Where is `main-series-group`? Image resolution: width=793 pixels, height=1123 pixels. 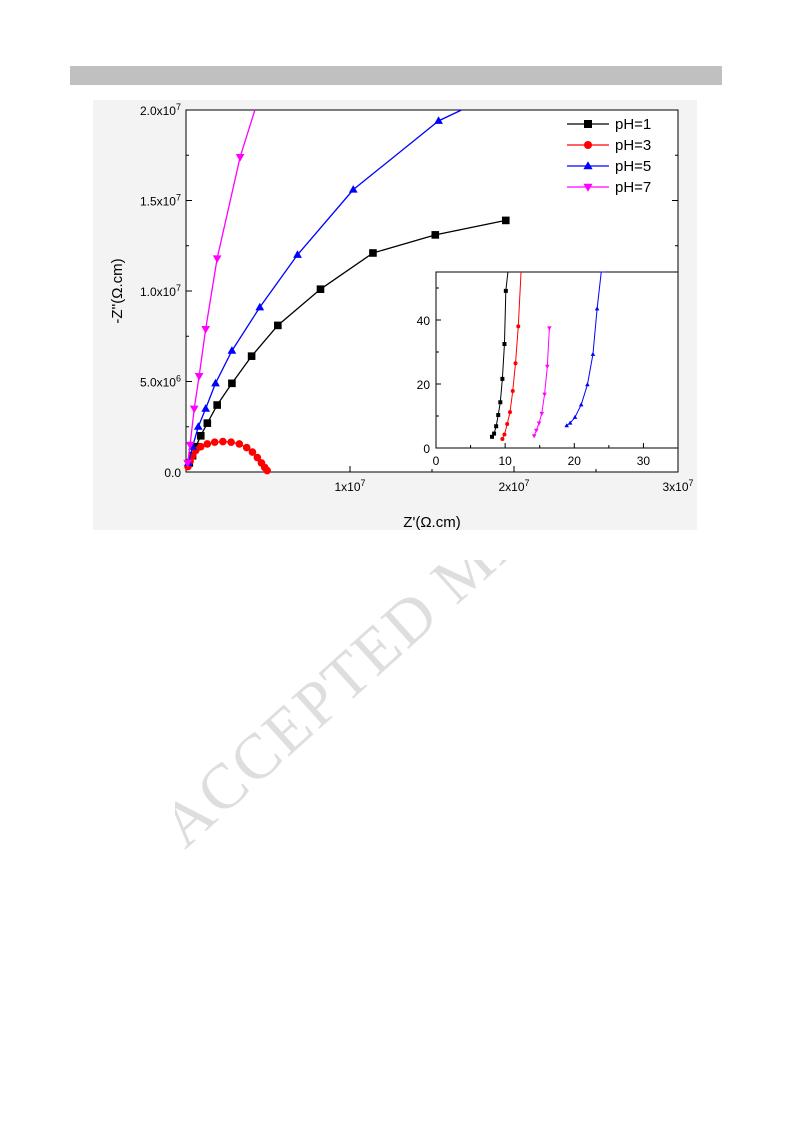 main-series-group is located at coordinates (346, 292).